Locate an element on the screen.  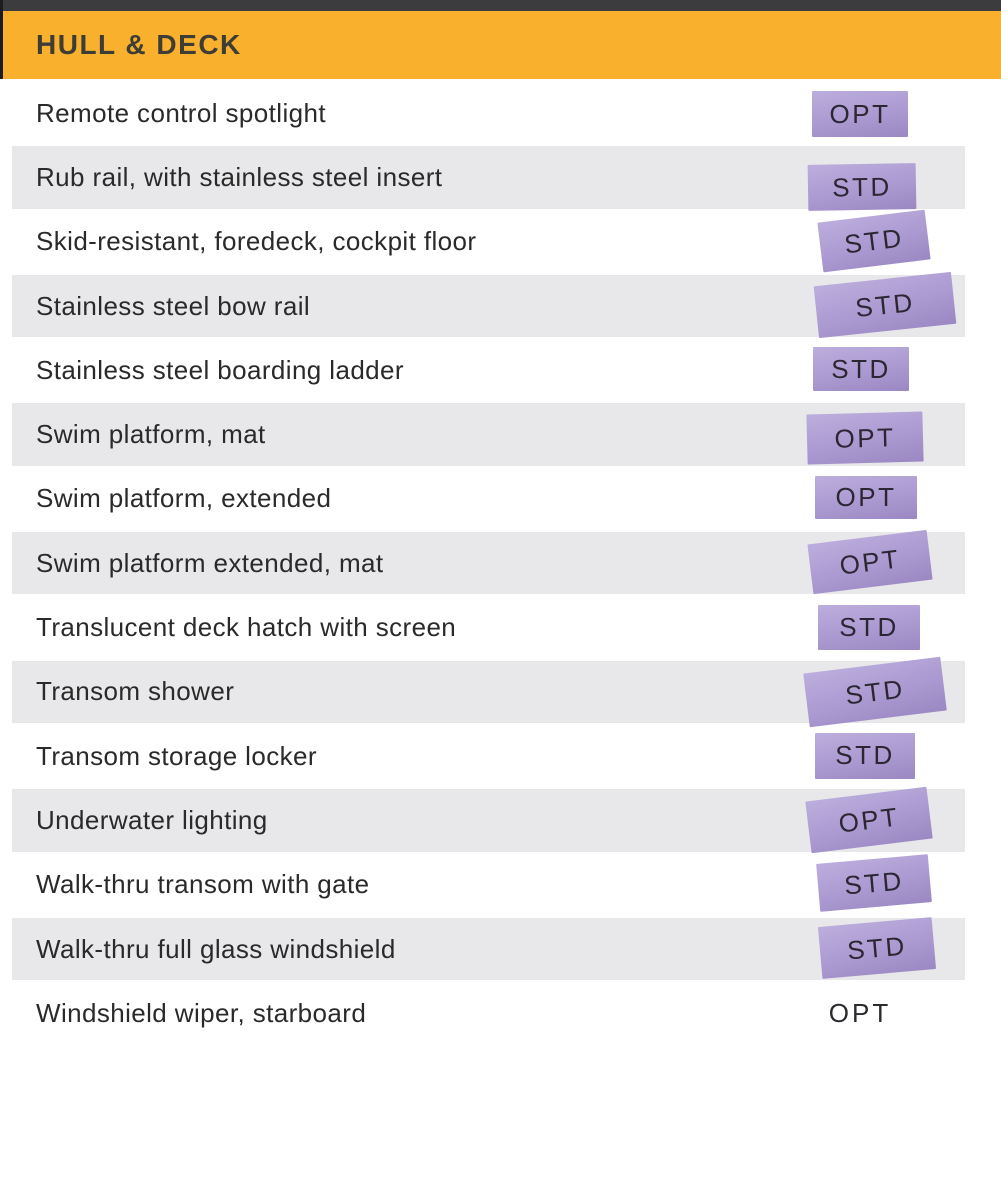
table-row: Swim platform extended, mat OPT is located at coordinates (500, 562).